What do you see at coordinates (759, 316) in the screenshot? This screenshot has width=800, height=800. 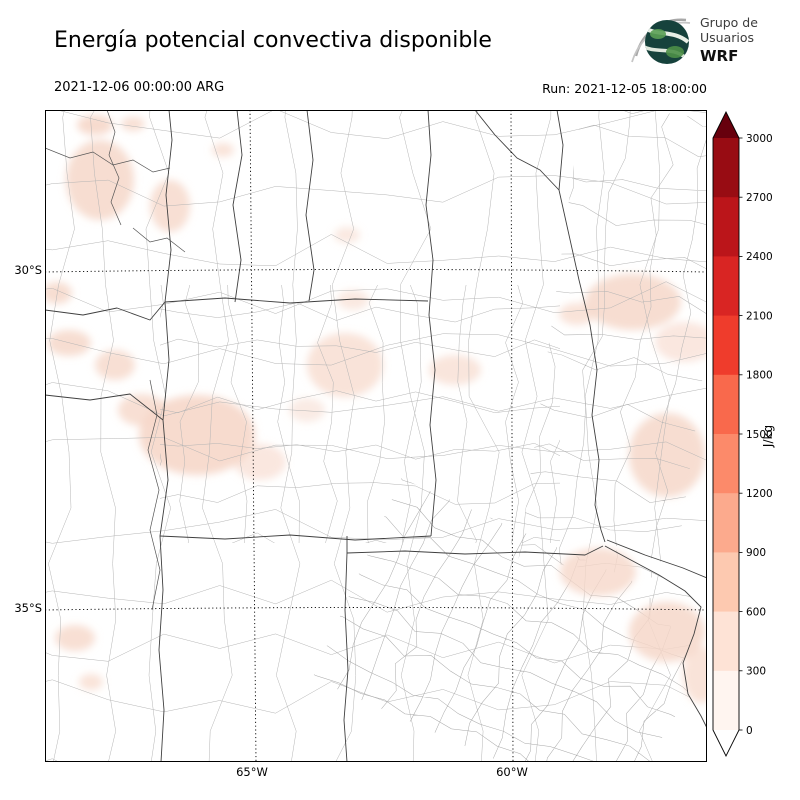 I see `colorbar-tick-label: 2100` at bounding box center [759, 316].